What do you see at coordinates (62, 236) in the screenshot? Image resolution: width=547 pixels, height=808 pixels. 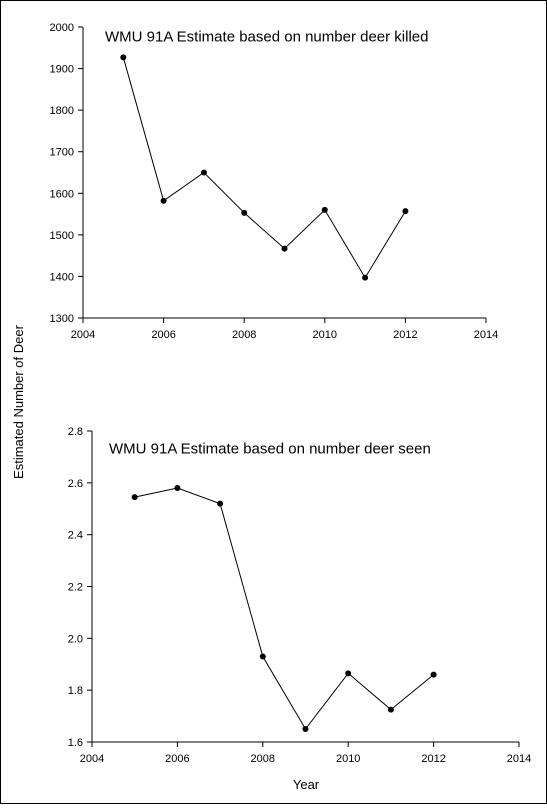 I see `y-tick-label: 1500` at bounding box center [62, 236].